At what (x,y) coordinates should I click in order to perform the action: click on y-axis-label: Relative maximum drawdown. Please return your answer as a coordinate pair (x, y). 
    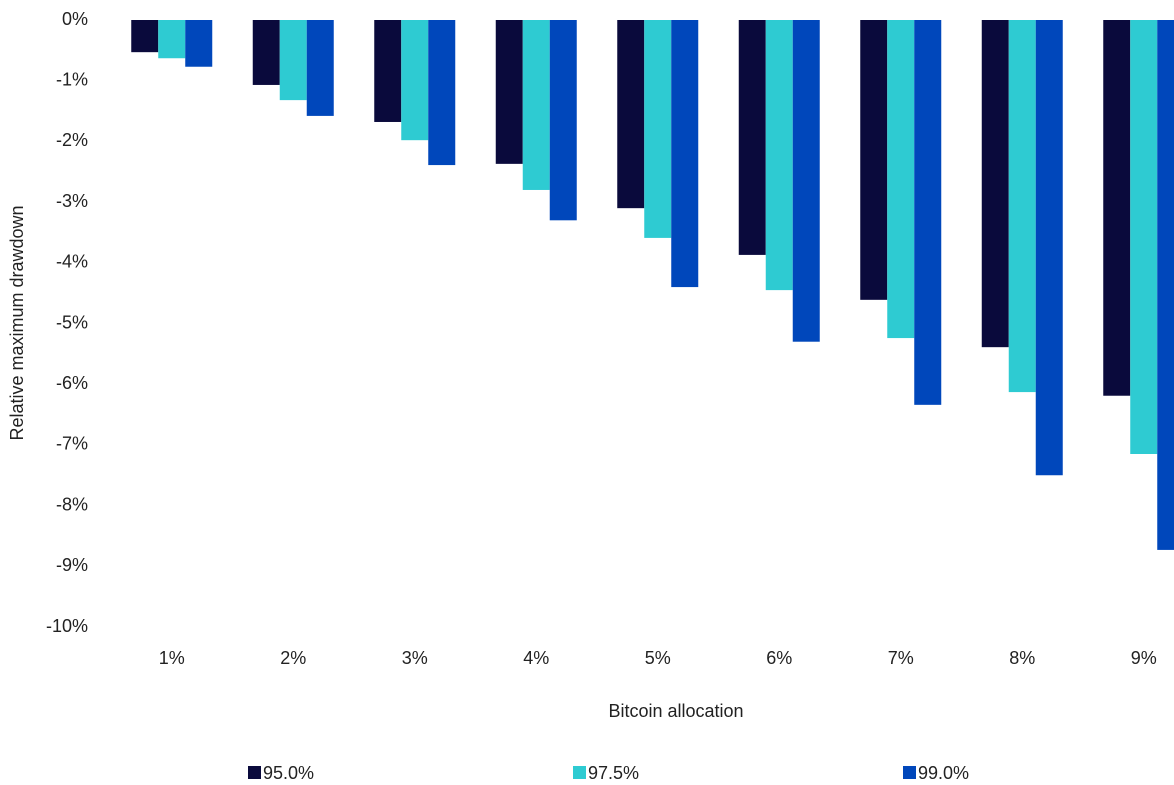
    Looking at the image, I should click on (17, 322).